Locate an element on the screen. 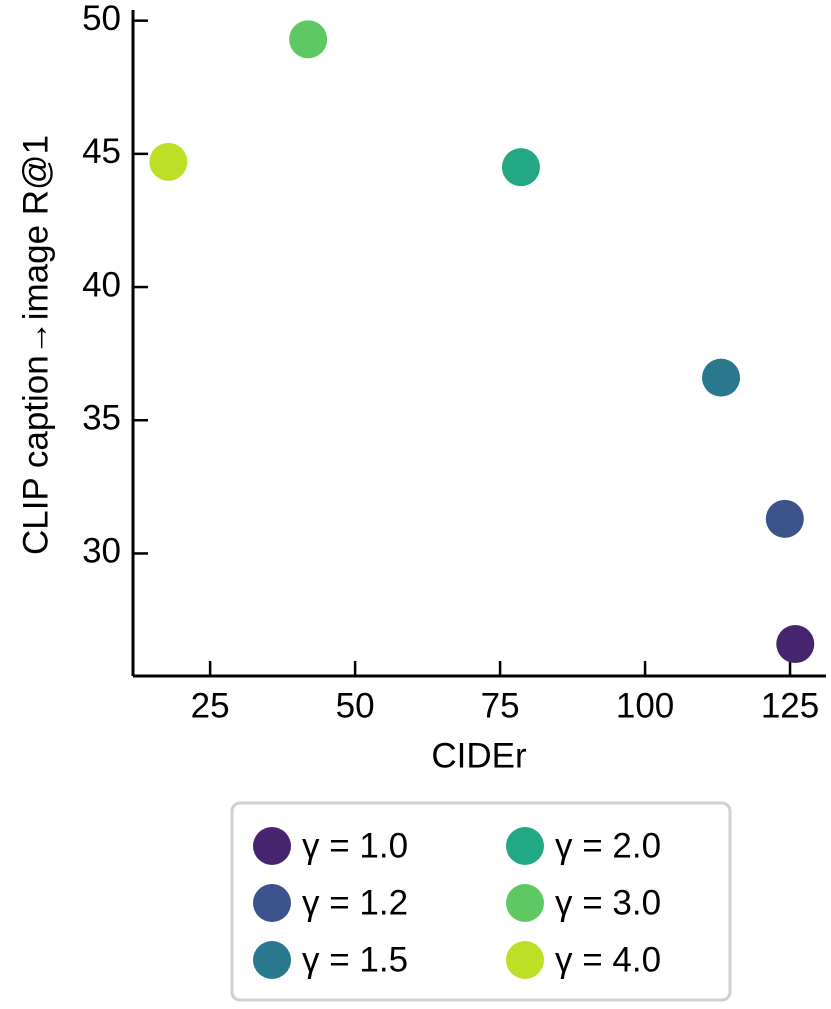 The image size is (831, 1009). y-axis-label: CLIP caption→image R@1 is located at coordinates (35, 345).